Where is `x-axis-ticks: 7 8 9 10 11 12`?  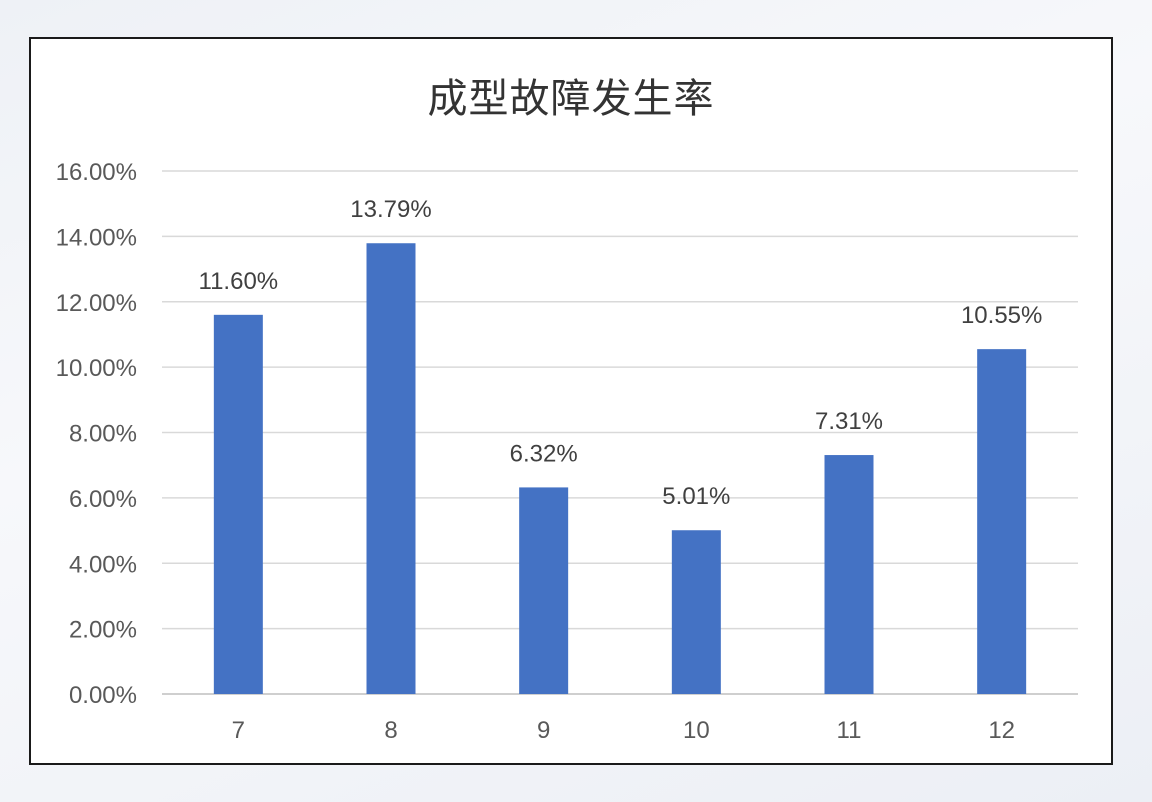
x-axis-ticks: 7 8 9 10 11 12 is located at coordinates (623, 730).